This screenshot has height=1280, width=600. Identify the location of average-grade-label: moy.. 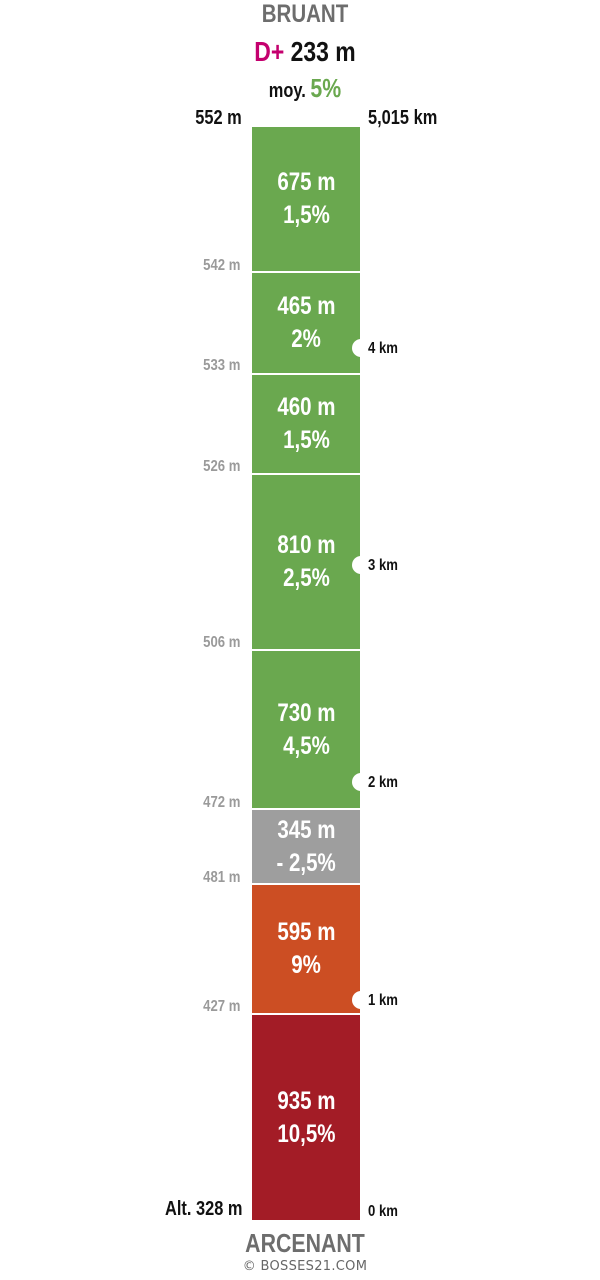
(287, 91).